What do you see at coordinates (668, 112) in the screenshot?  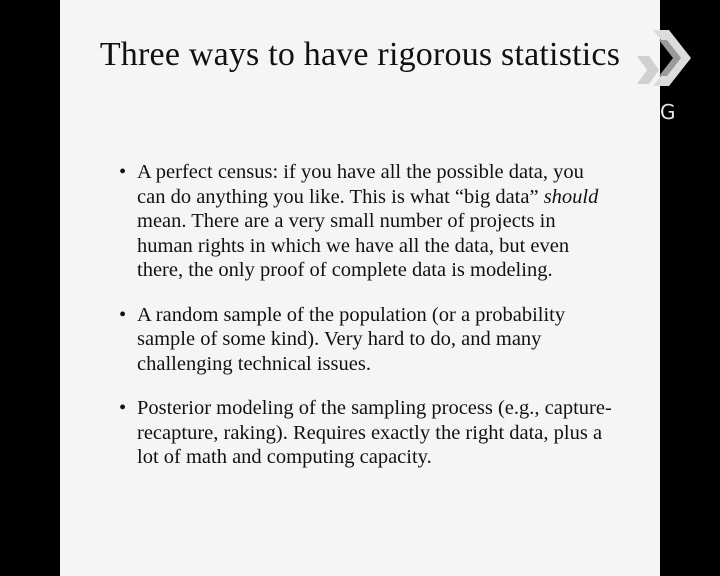 I see `logo-letter: G` at bounding box center [668, 112].